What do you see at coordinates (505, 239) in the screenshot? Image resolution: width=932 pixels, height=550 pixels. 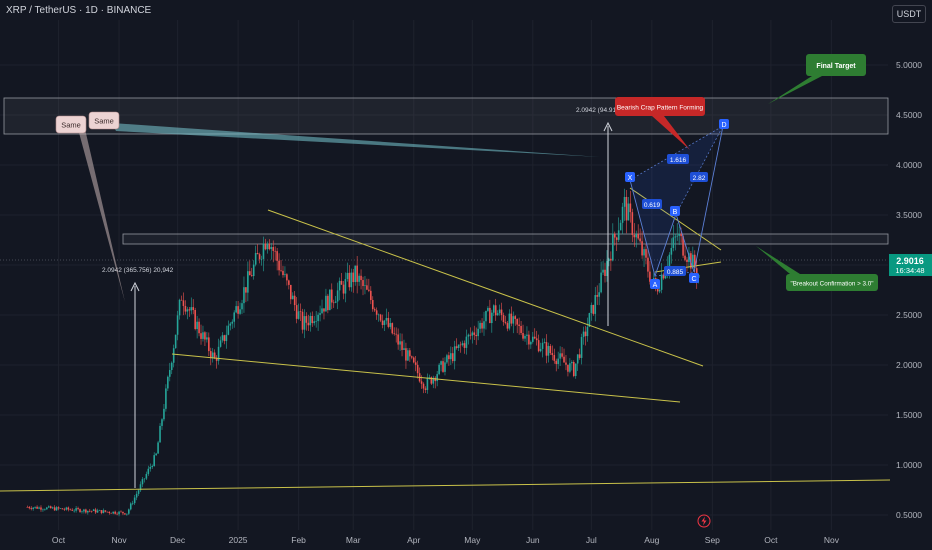 I see `resistance-zone` at bounding box center [505, 239].